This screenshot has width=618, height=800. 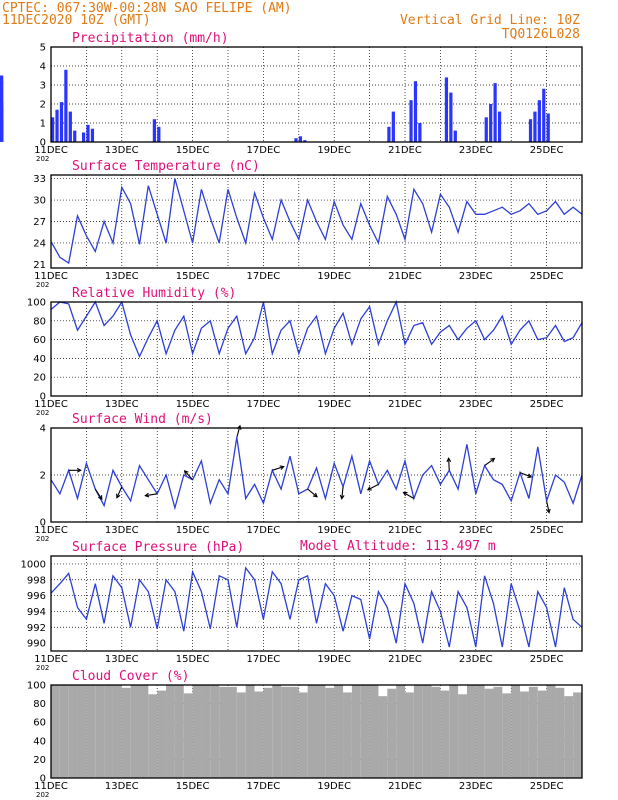 What do you see at coordinates (36, 303) in the screenshot?
I see `humidity-ytick-label: 100` at bounding box center [36, 303].